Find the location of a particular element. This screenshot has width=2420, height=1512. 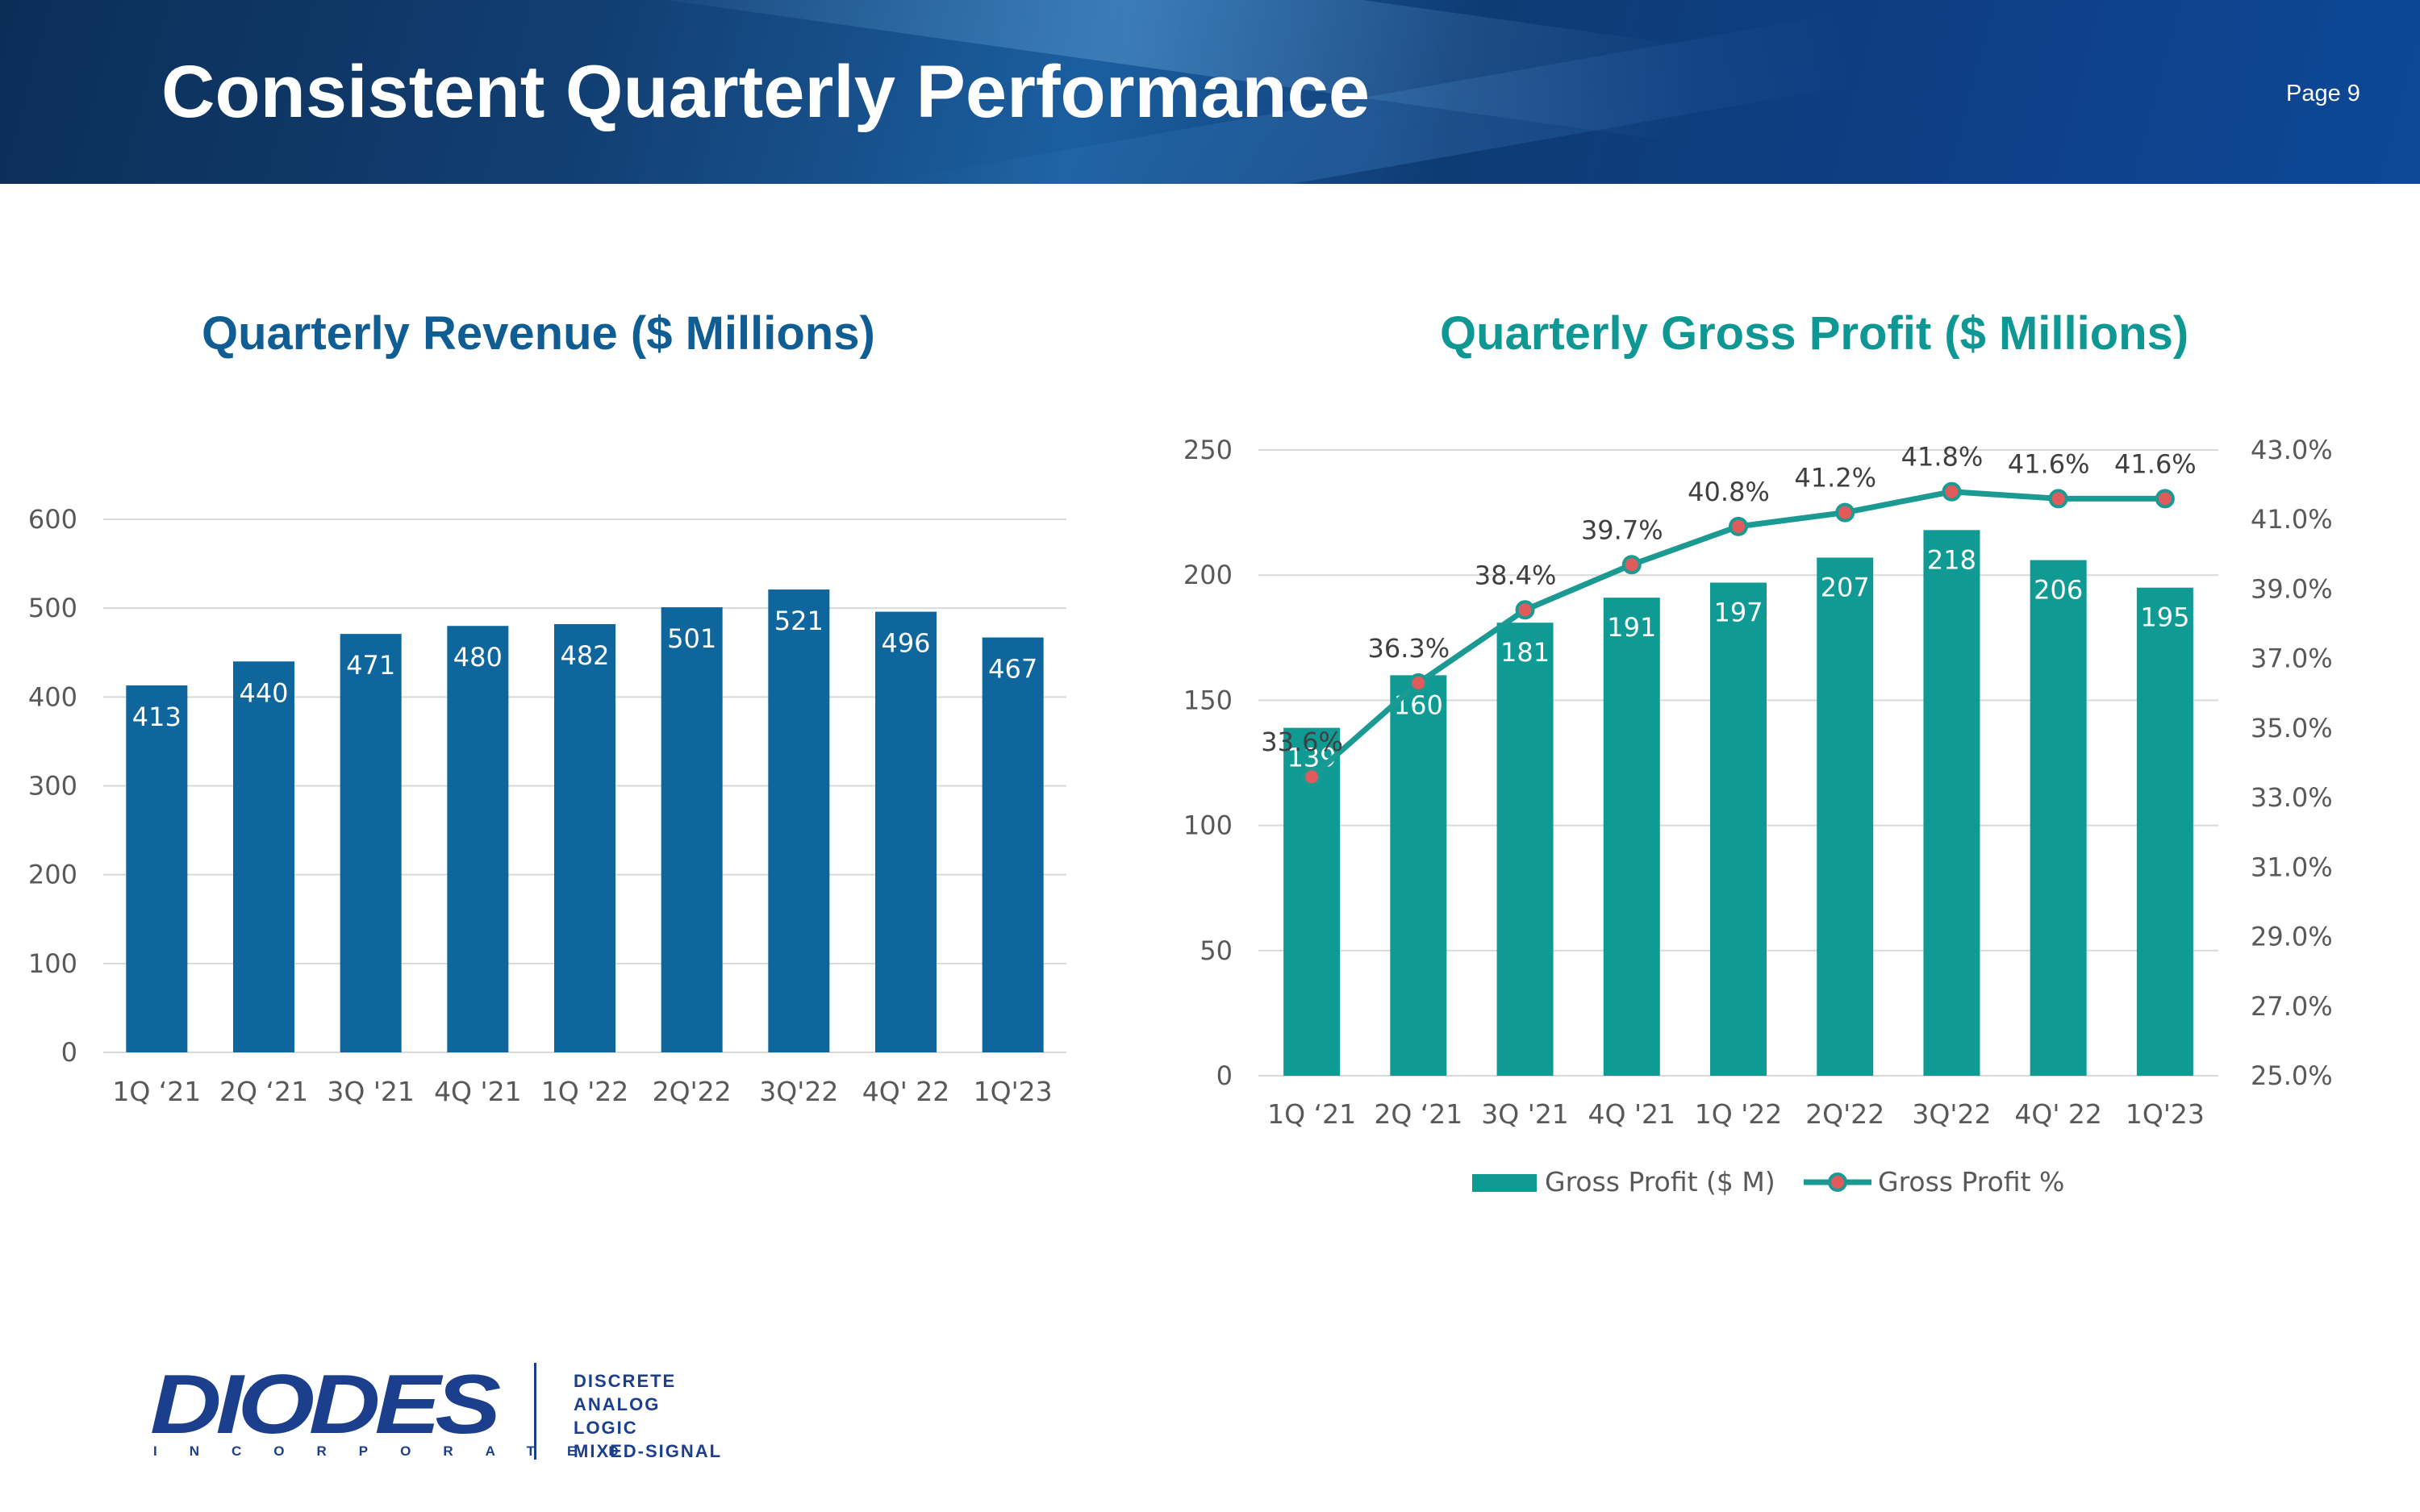

gp-right-y-tick-label: 31.0% is located at coordinates (2292, 867).